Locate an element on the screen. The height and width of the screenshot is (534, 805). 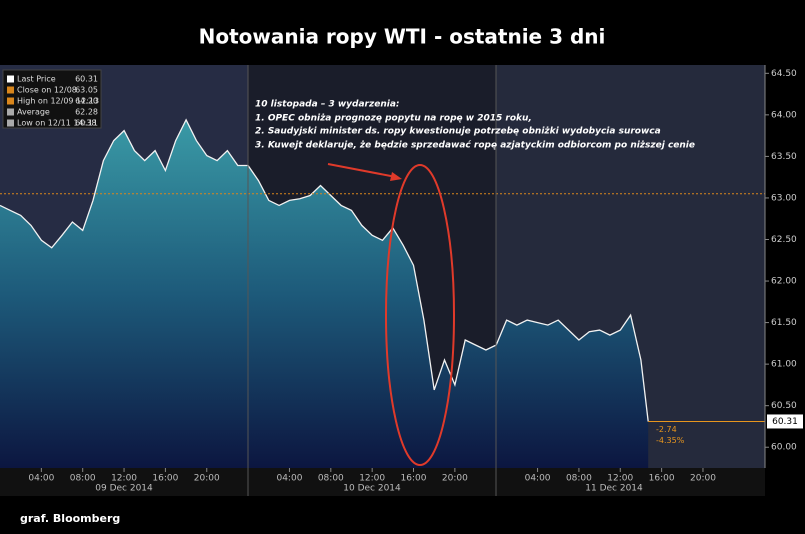
arrow is located at coordinates (362, 170).